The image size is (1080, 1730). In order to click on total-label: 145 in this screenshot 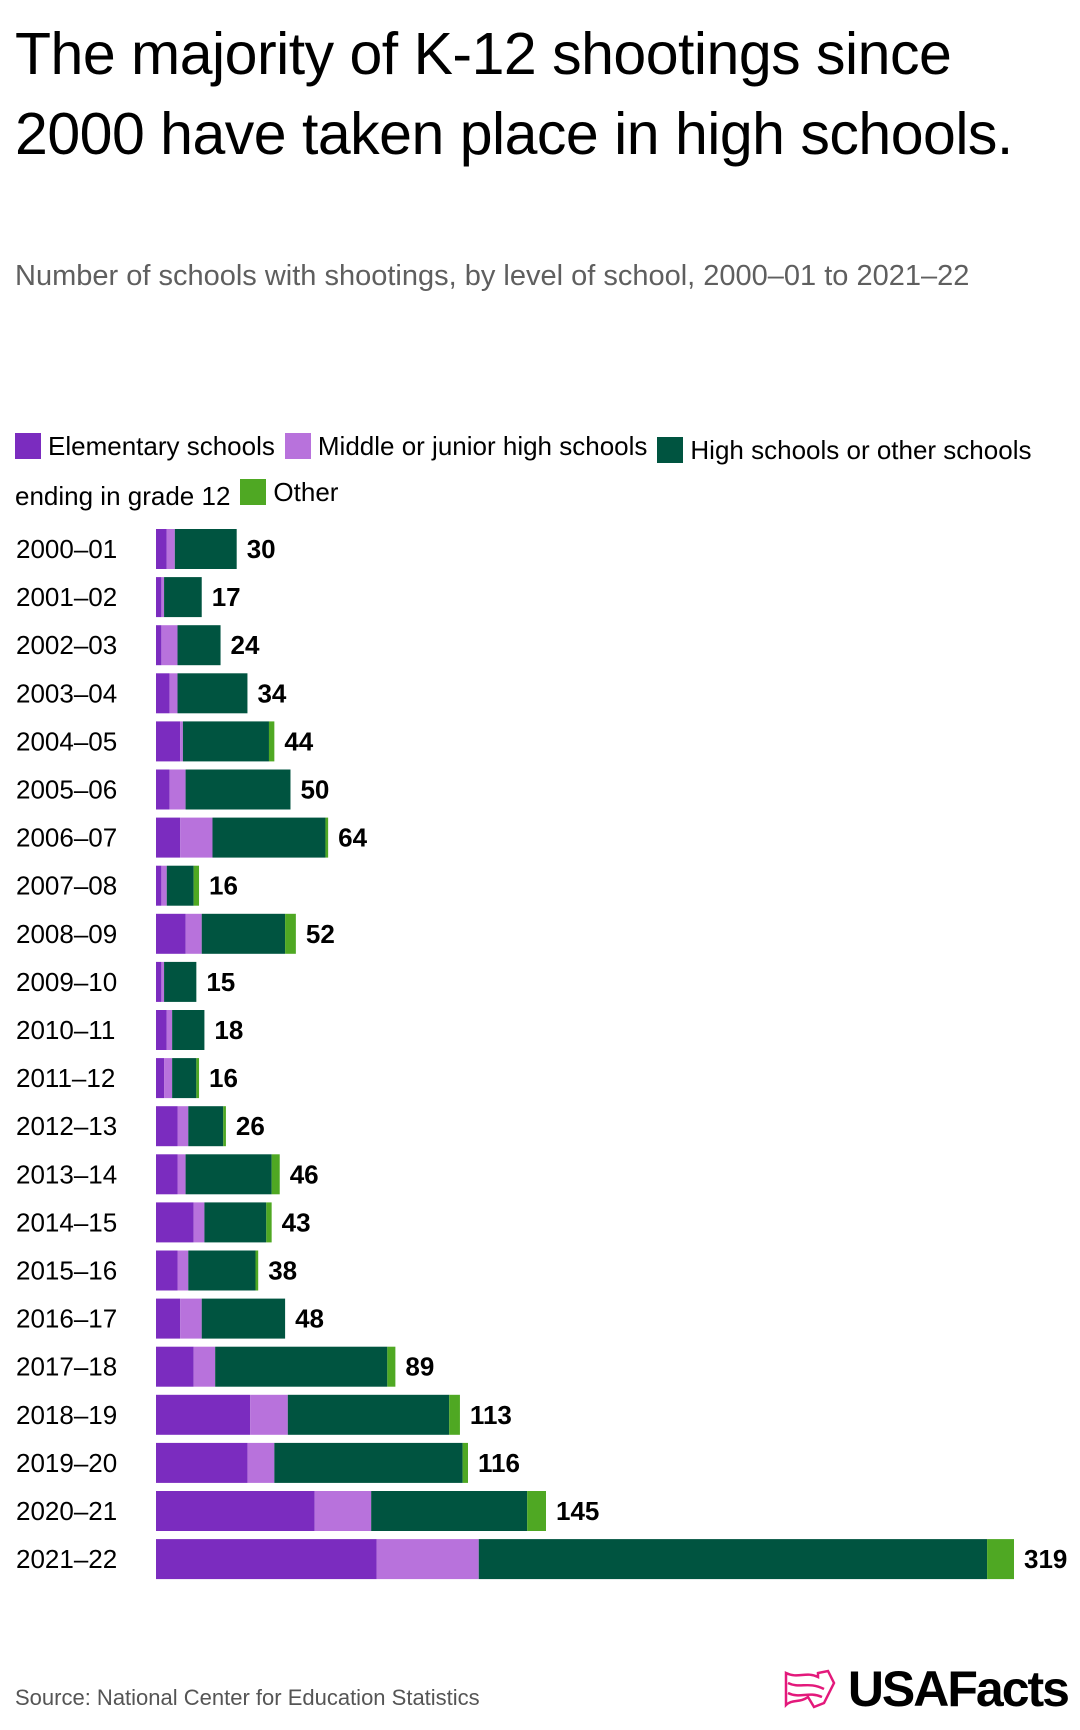, I will do `click(577, 1511)`.